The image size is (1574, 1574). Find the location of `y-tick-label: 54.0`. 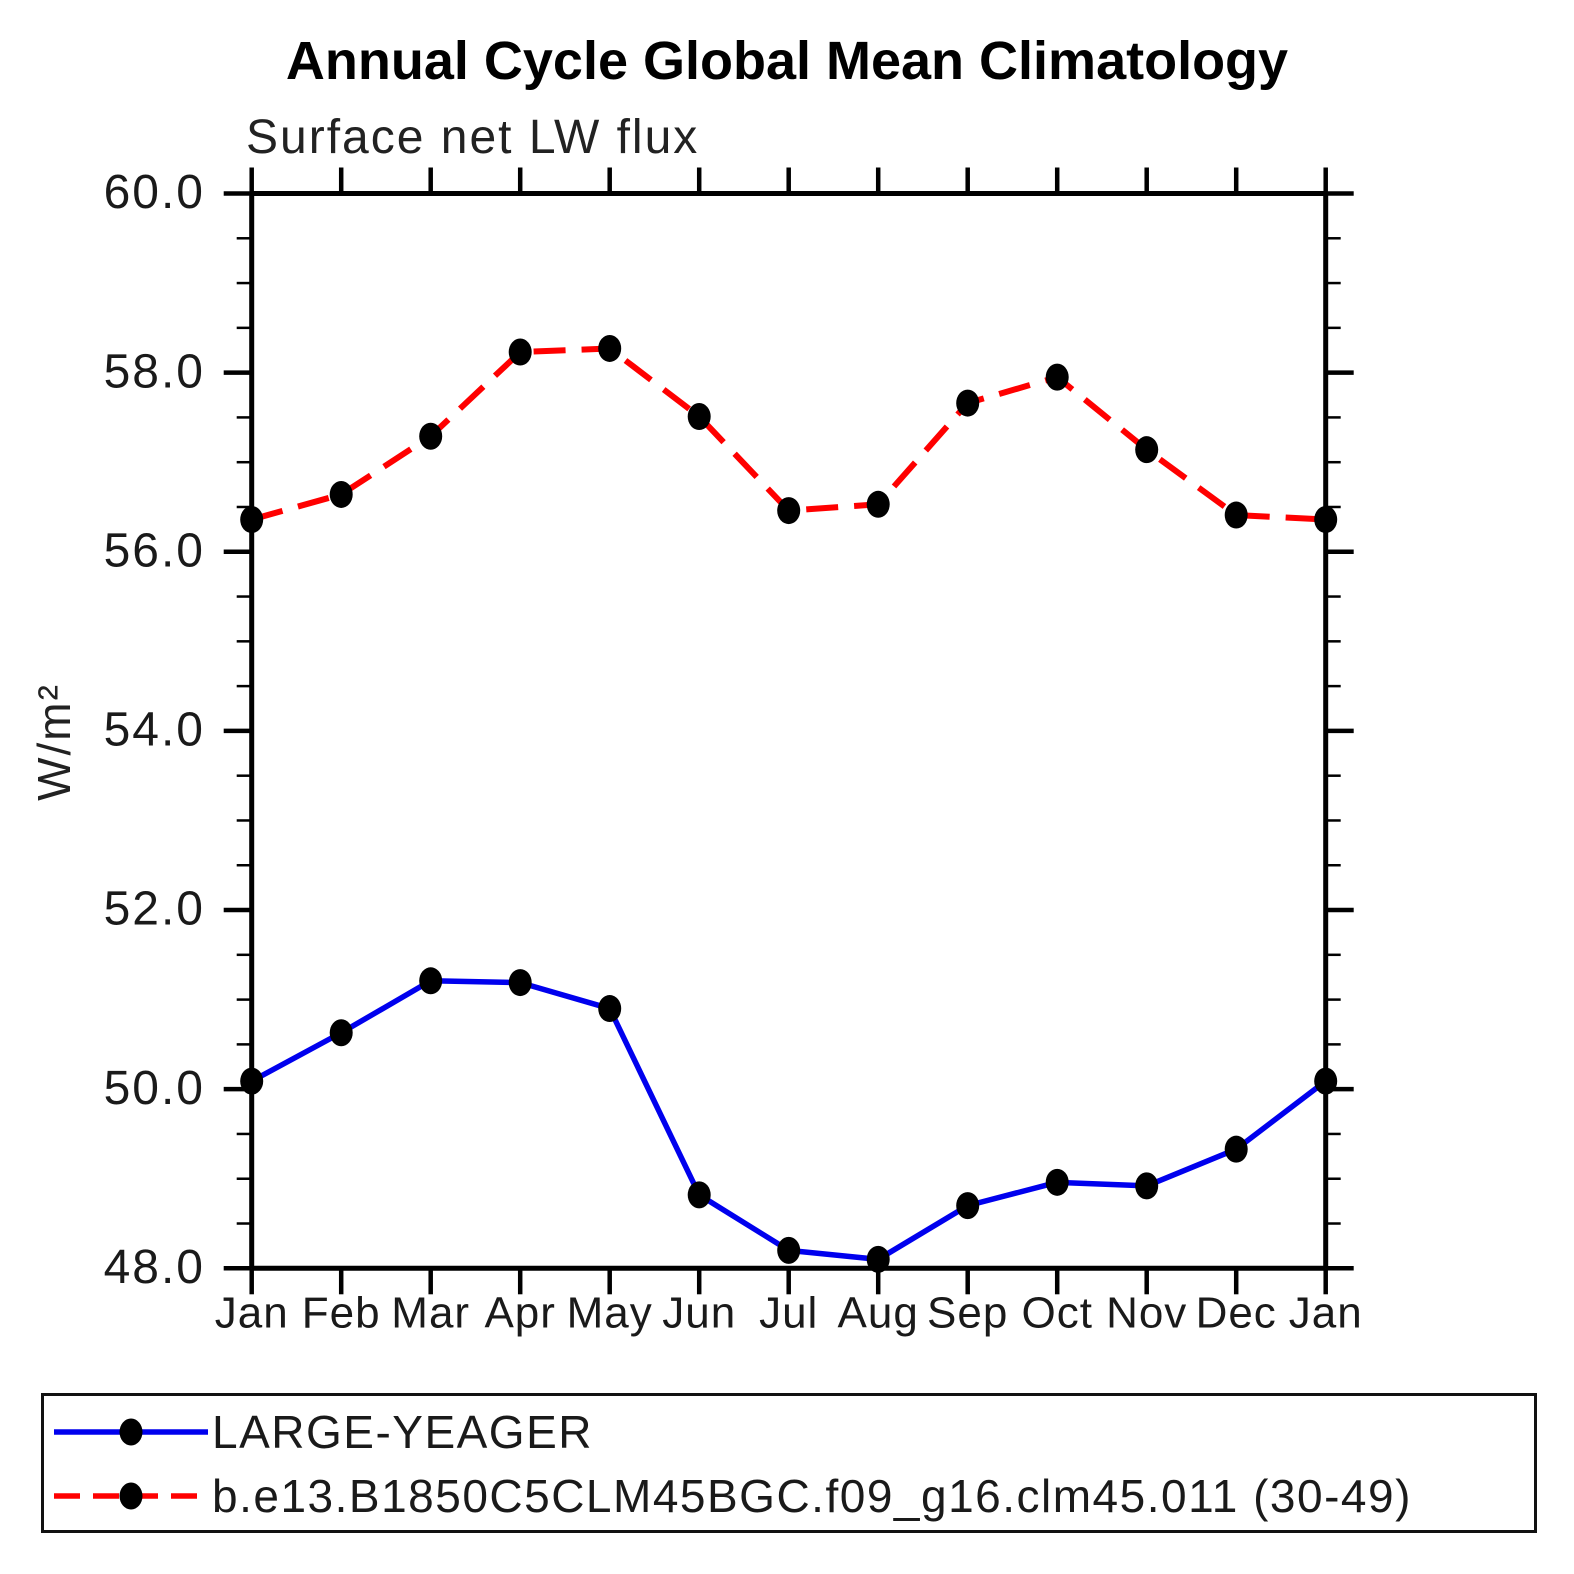

y-tick-label: 54.0 is located at coordinates (154, 730).